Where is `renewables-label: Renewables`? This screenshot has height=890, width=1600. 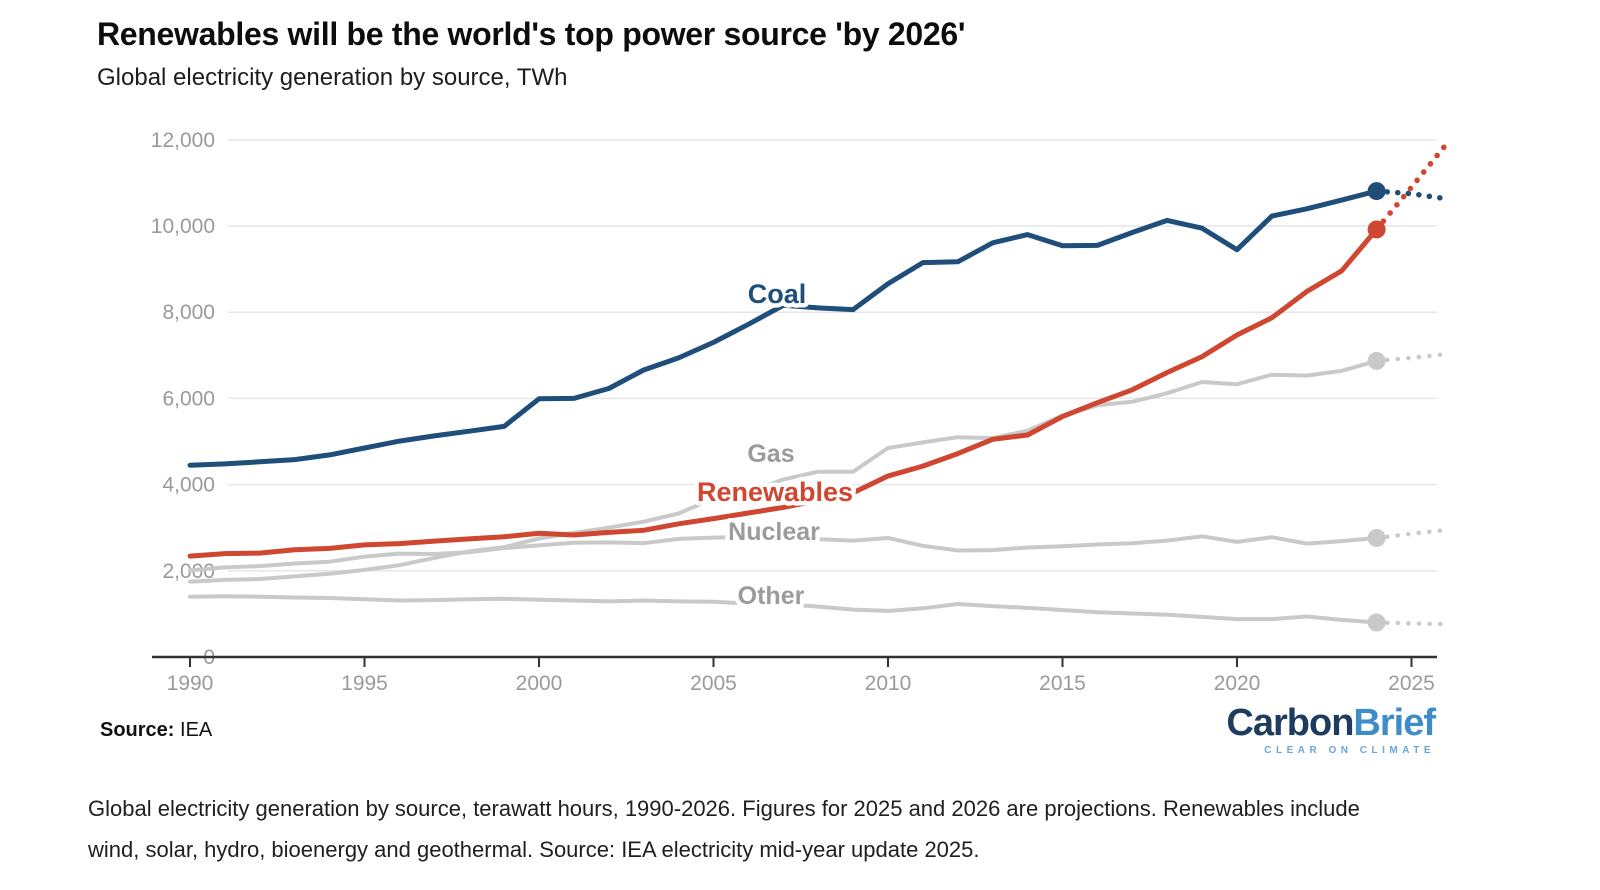
renewables-label: Renewables is located at coordinates (775, 492).